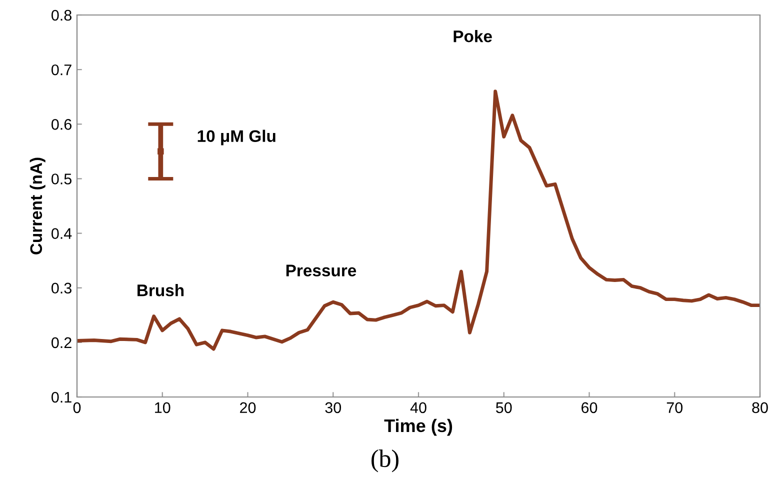  I want to click on x-tick-label: 0, so click(77, 408).